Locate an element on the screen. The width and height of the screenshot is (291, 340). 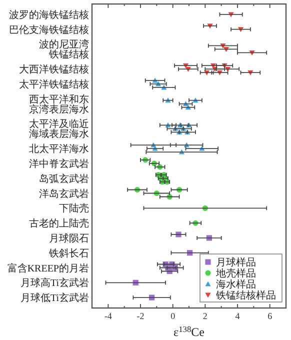
legend-label: 海水样品 is located at coordinates (236, 284).